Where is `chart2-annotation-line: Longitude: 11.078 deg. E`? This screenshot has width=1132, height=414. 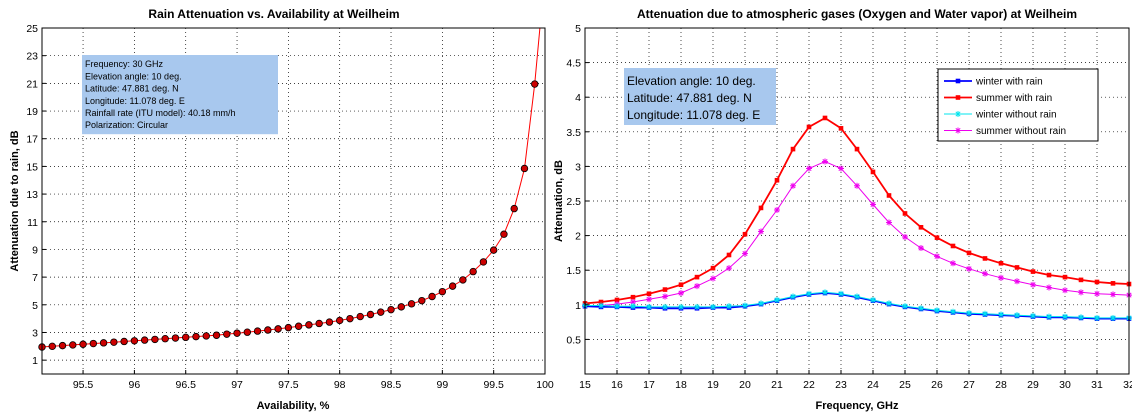
chart2-annotation-line: Longitude: 11.078 deg. E is located at coordinates (693, 115).